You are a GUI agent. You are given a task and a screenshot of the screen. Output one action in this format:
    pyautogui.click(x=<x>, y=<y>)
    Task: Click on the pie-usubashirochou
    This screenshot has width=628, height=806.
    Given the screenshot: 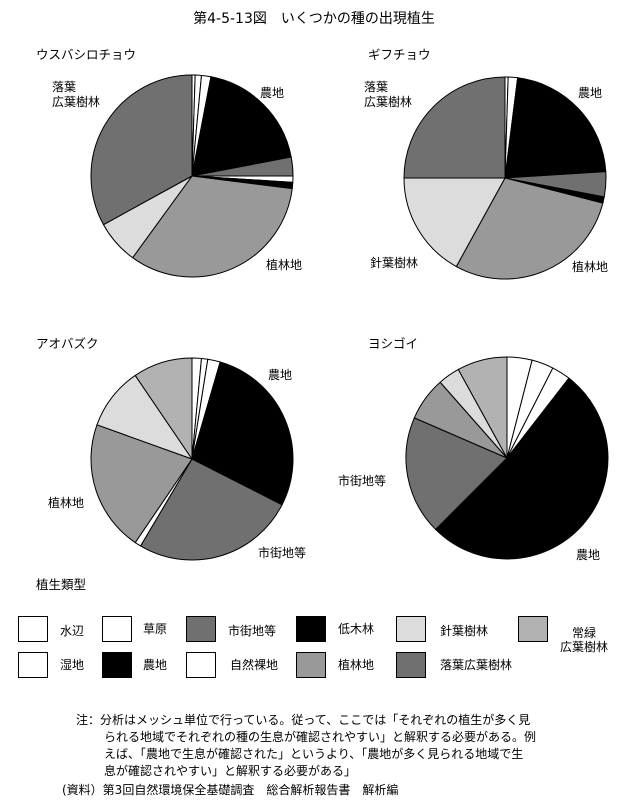 What is the action you would take?
    pyautogui.click(x=192, y=176)
    